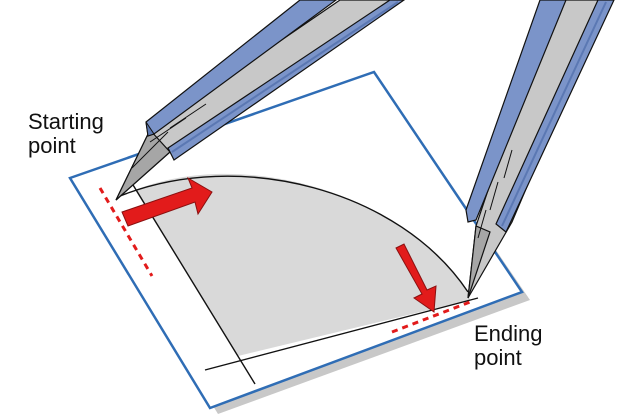 The height and width of the screenshot is (416, 628). I want to click on starting-point-label: Starting point, so click(66, 134).